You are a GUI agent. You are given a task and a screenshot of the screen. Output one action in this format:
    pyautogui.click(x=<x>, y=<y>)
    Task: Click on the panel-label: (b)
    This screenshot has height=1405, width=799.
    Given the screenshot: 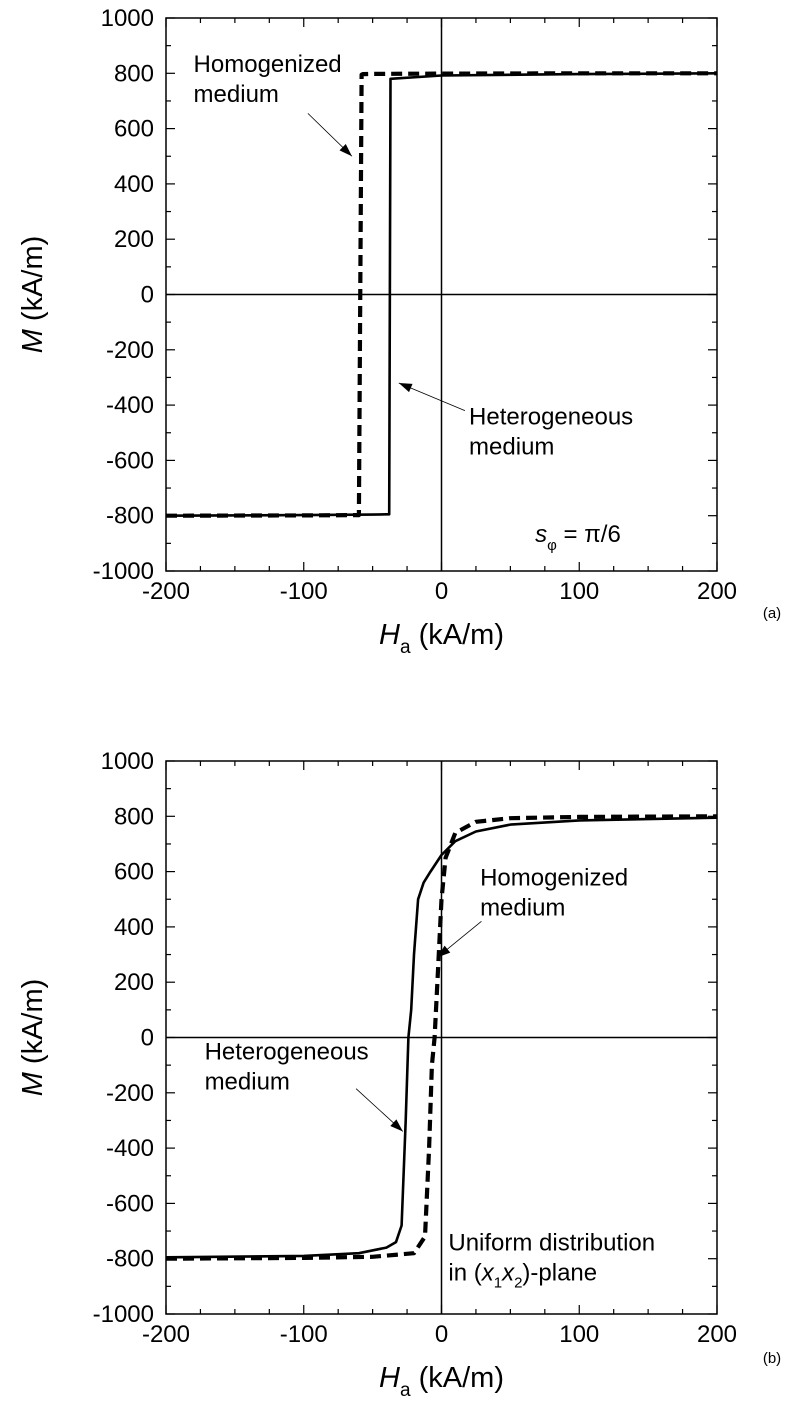 What is the action you would take?
    pyautogui.click(x=772, y=1358)
    